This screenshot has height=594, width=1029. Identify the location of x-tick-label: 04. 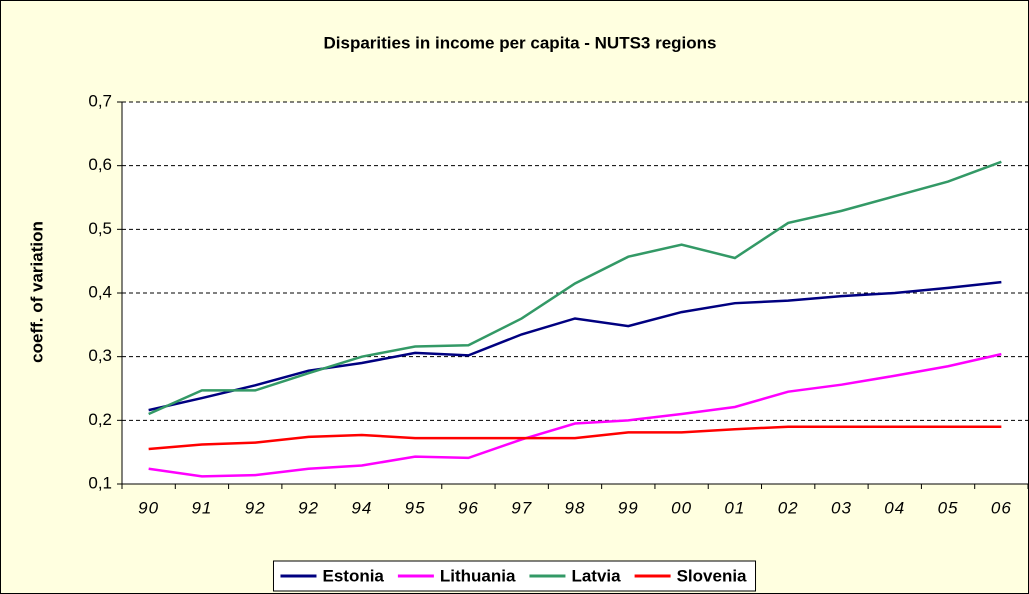
(894, 507).